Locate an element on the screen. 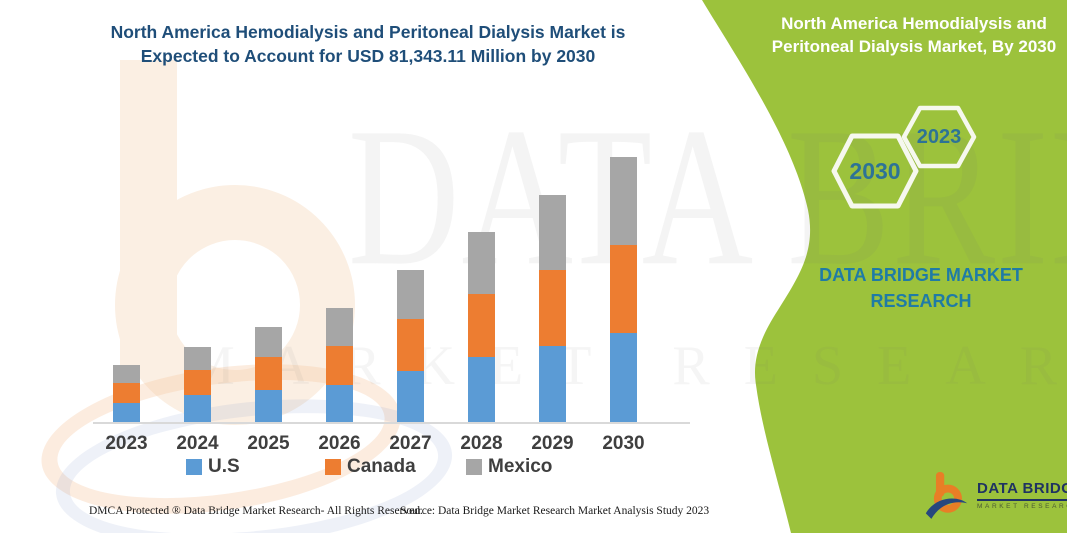  brand-wordmark: DATA BRIDGE MARKET RESEARCH is located at coordinates (920, 288).